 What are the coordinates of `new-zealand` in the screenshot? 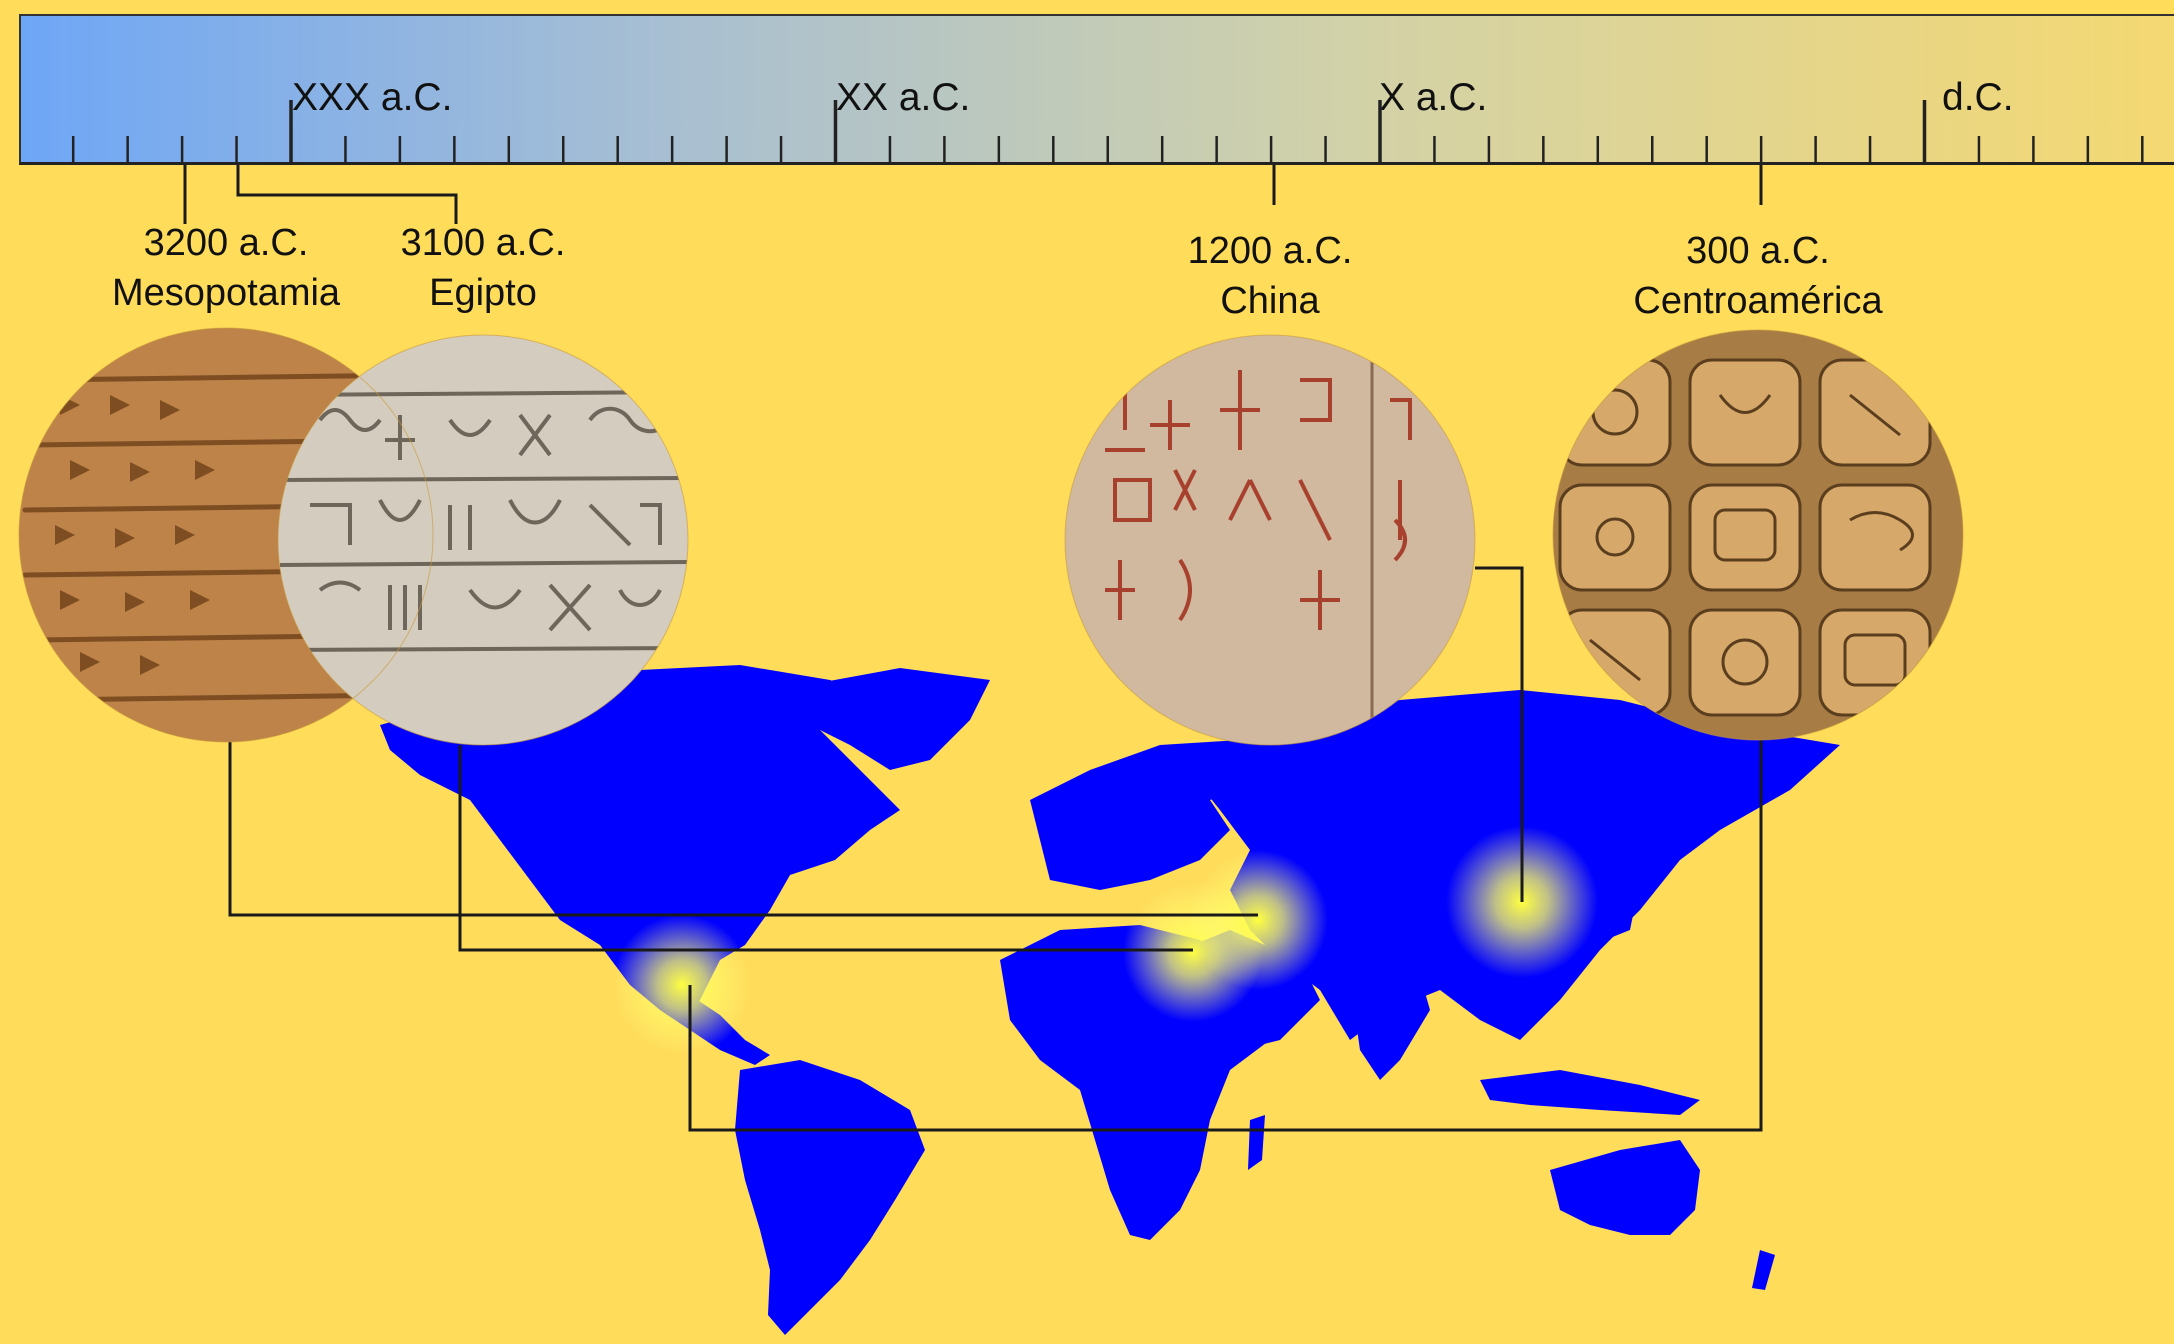 It's located at (1763, 1270).